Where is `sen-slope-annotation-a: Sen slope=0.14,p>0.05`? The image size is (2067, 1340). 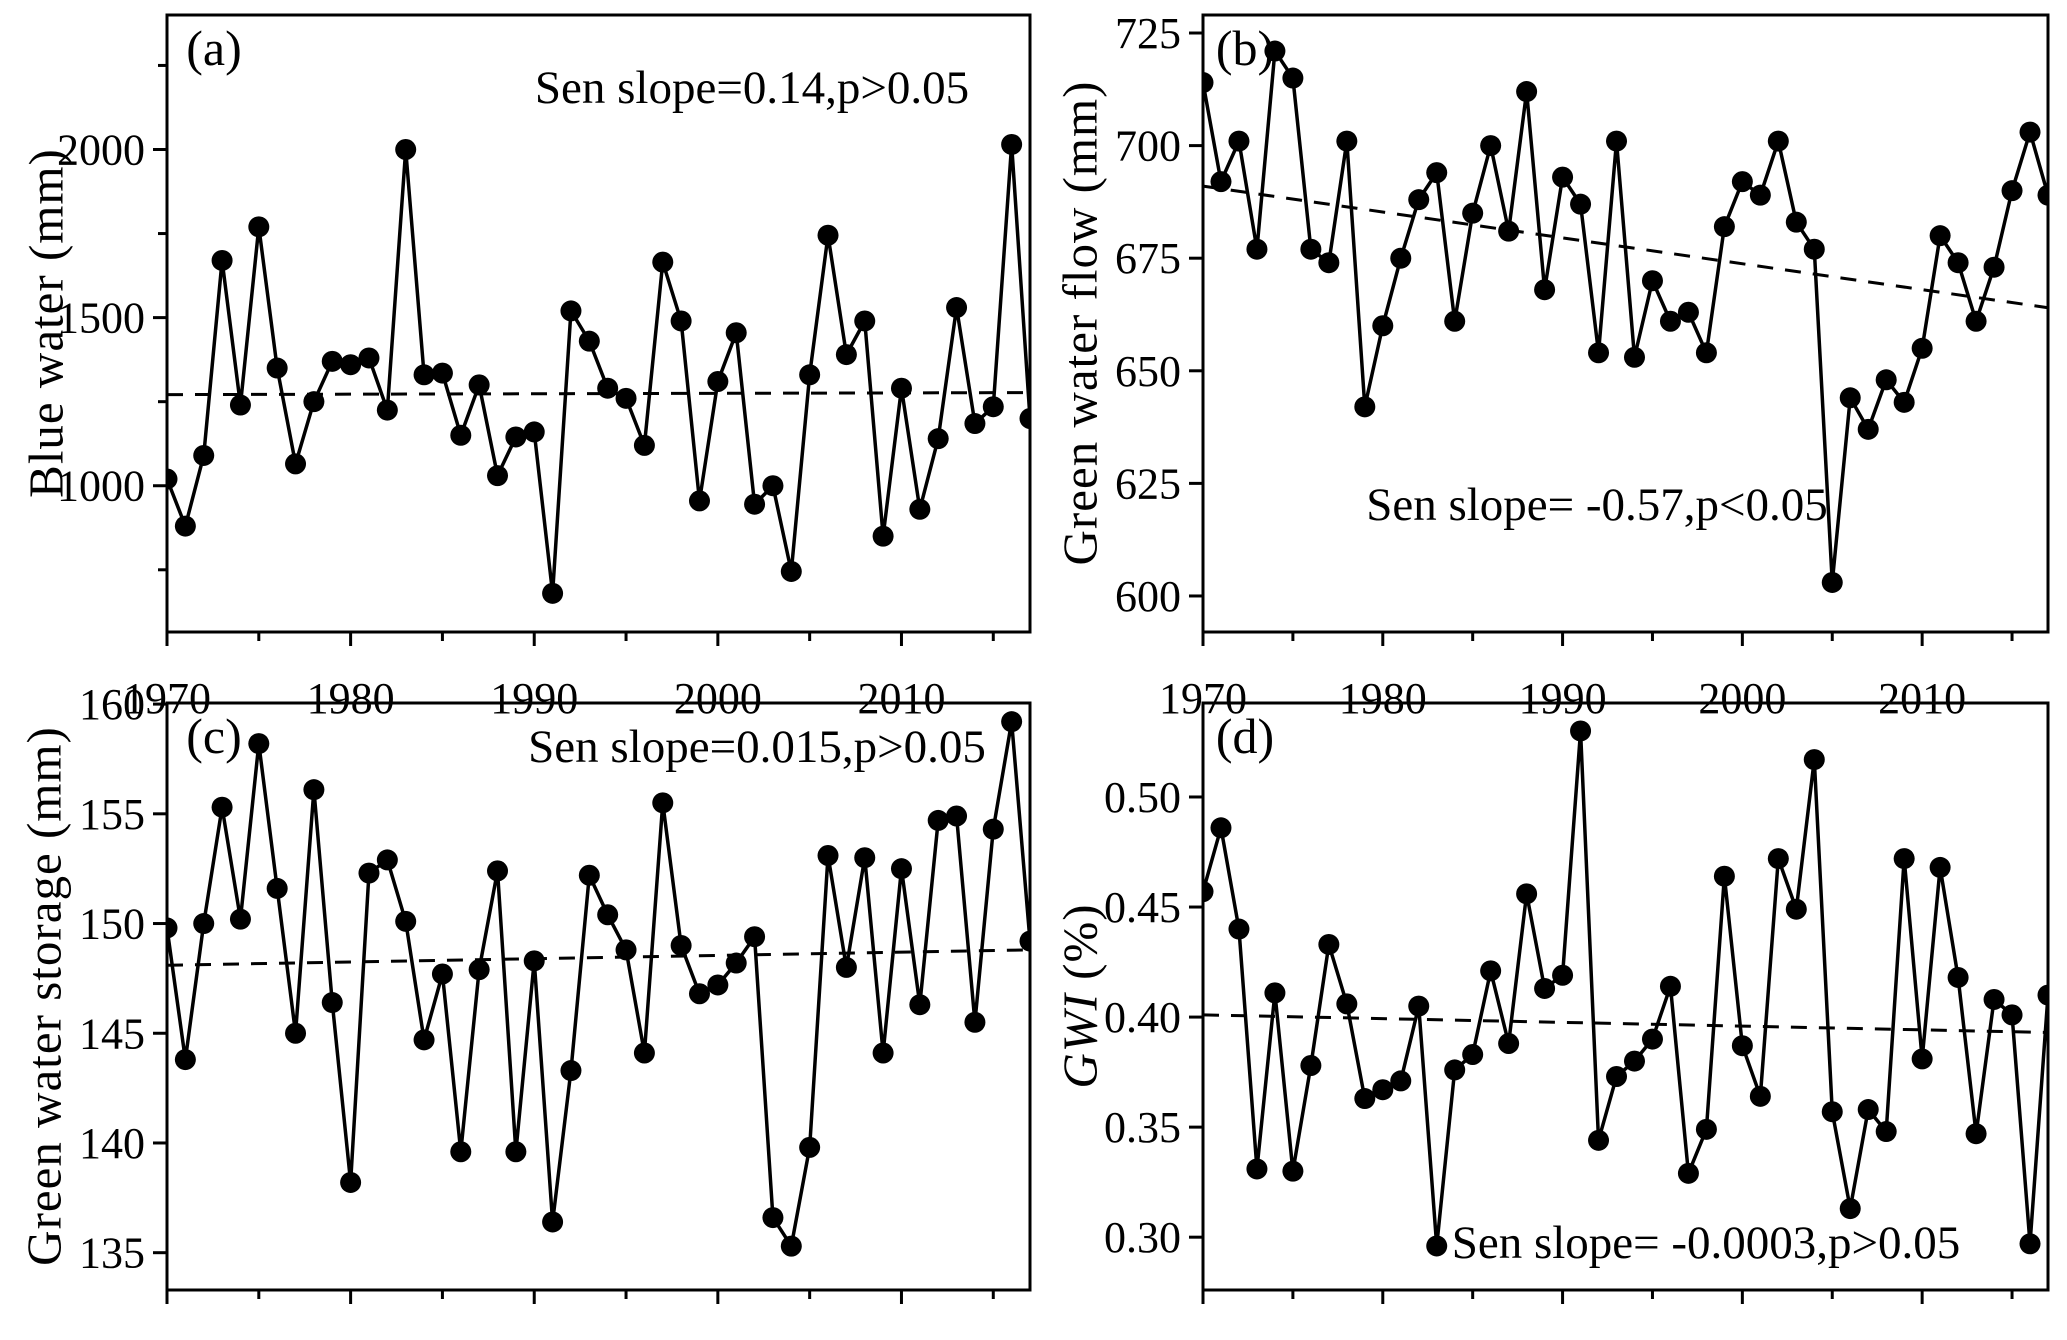 sen-slope-annotation-a: Sen slope=0.14,p>0.05 is located at coordinates (752, 88).